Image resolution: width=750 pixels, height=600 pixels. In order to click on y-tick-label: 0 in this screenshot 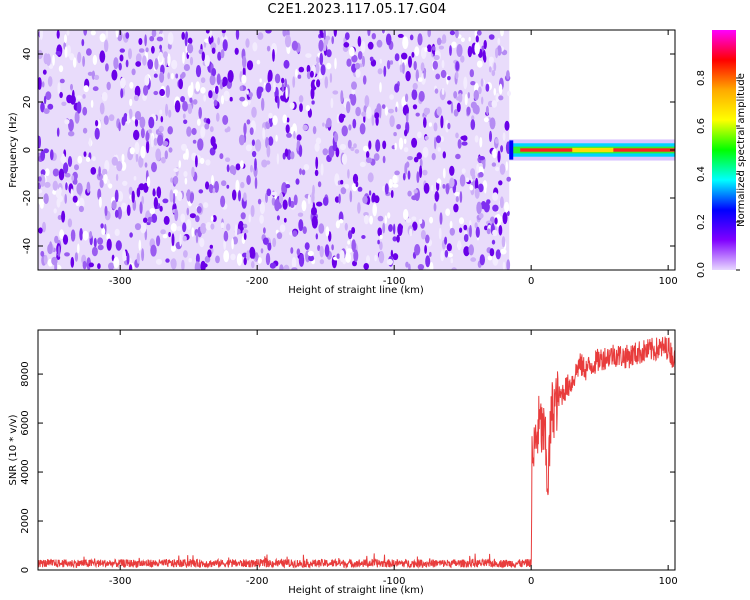, I will do `click(27, 150)`.